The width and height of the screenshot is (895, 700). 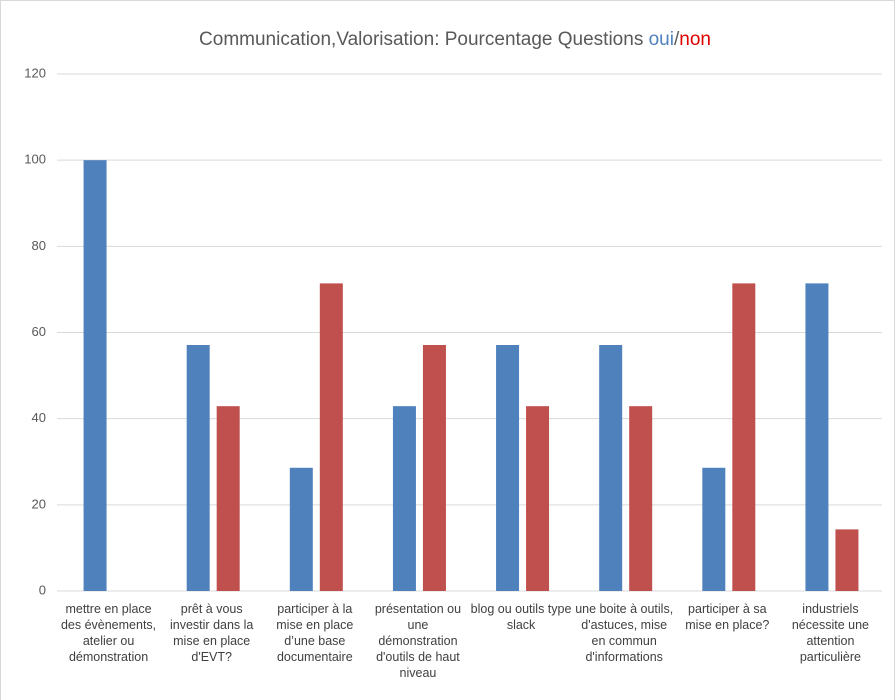 I want to click on y-tick-label: 120, so click(x=35, y=72).